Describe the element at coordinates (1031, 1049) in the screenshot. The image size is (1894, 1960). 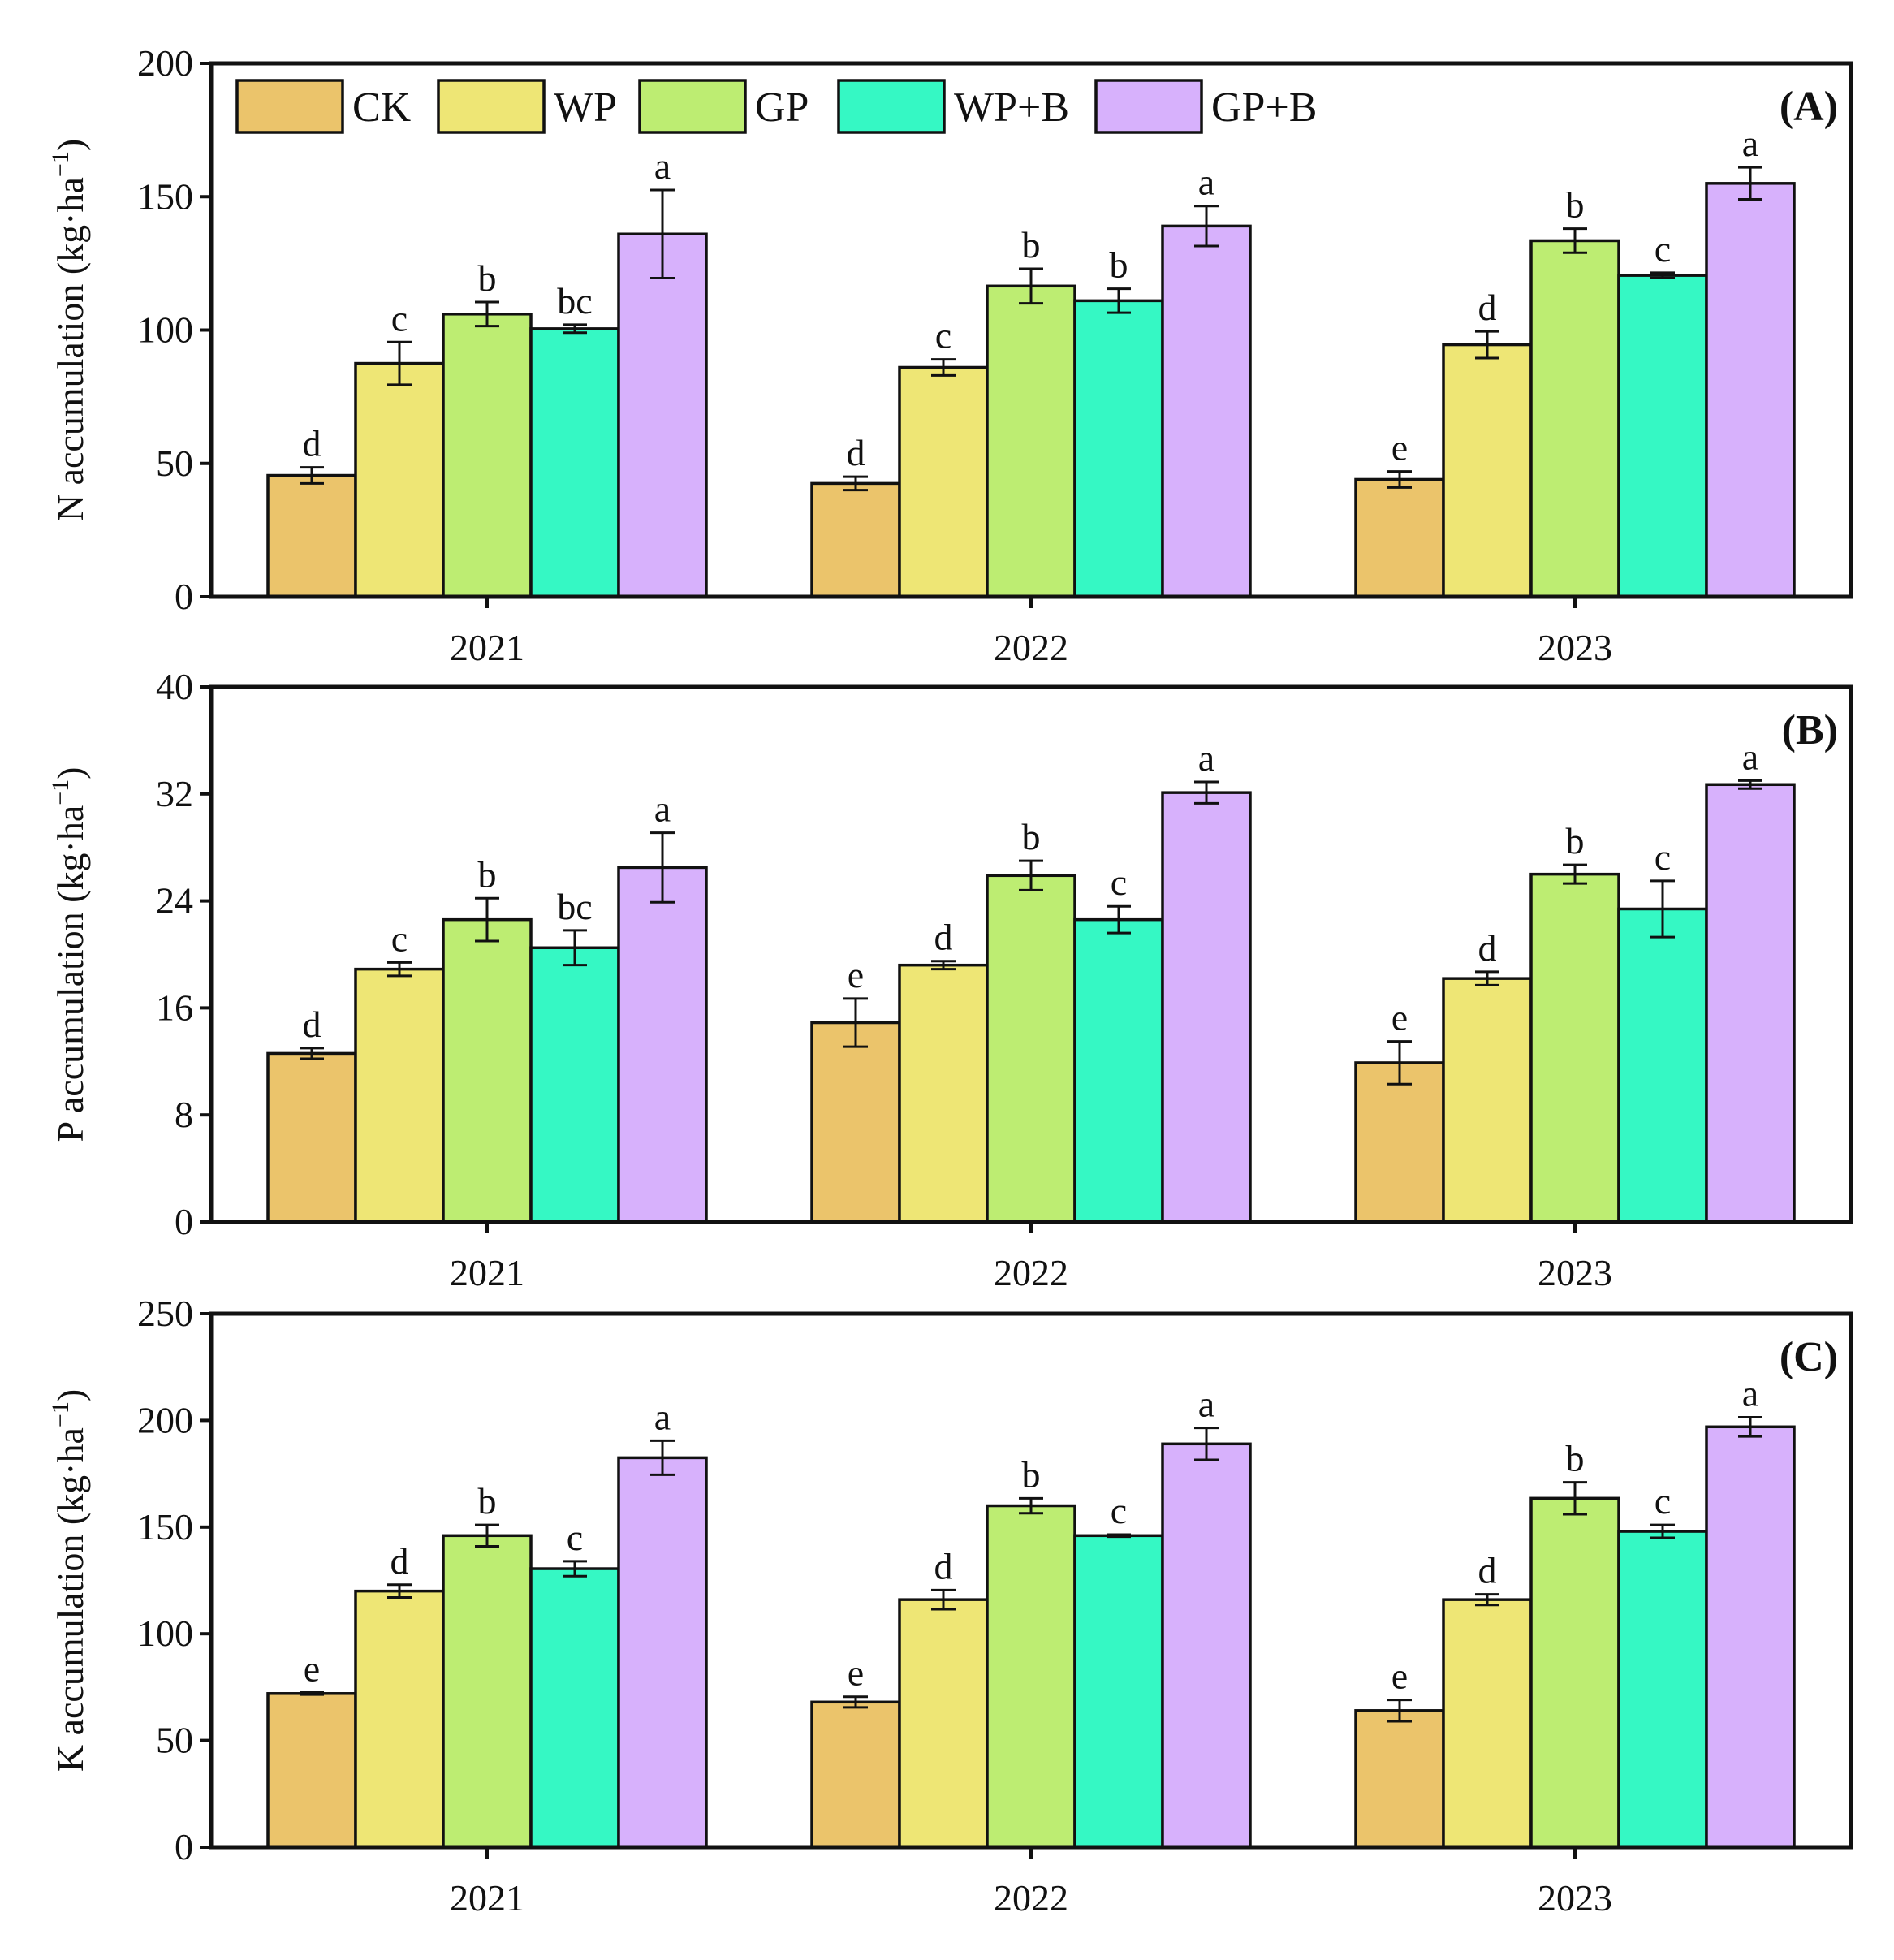
I see `bar-gp-2022` at that location.